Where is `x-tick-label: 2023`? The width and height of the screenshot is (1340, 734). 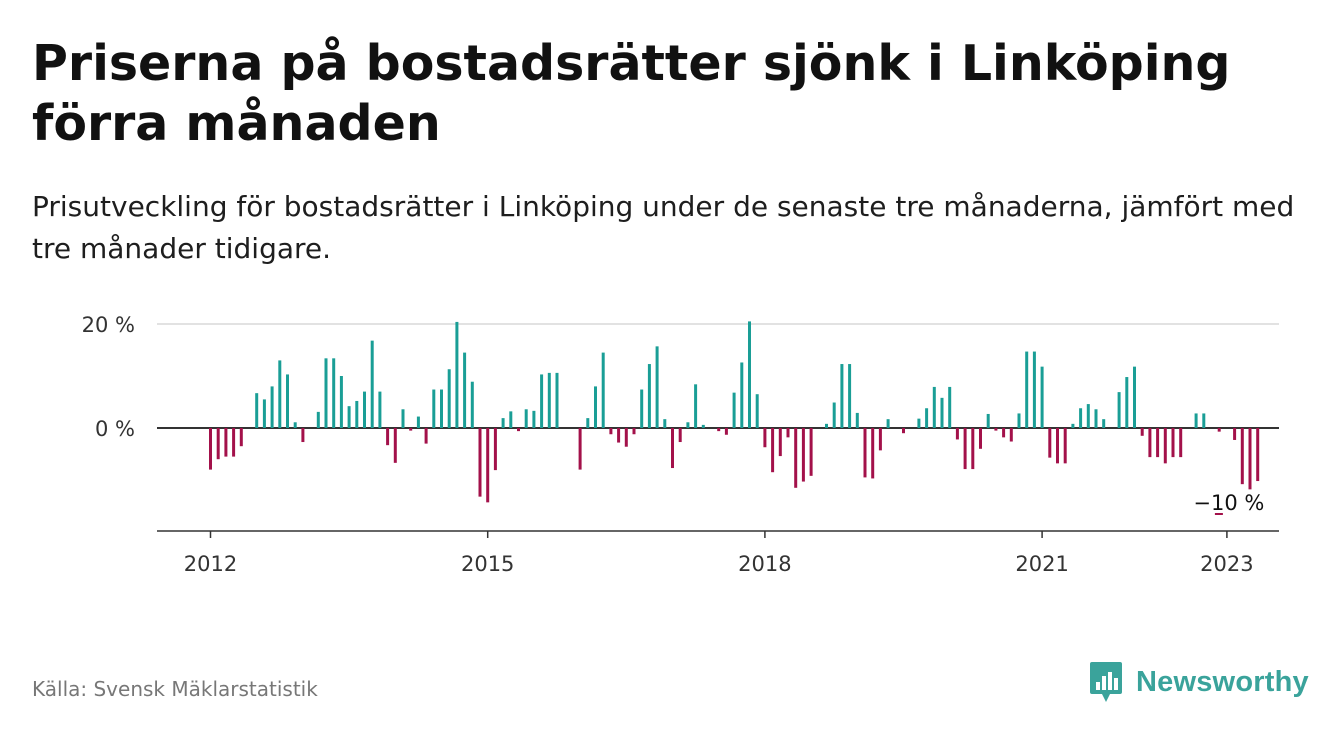
x-tick-label: 2023 is located at coordinates (1226, 564).